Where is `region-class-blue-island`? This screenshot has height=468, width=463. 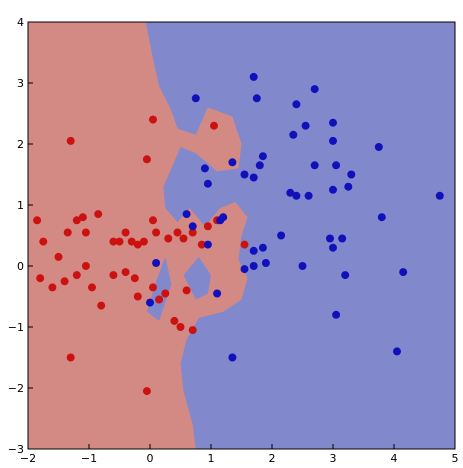
region-class-blue-island is located at coordinates (197, 278).